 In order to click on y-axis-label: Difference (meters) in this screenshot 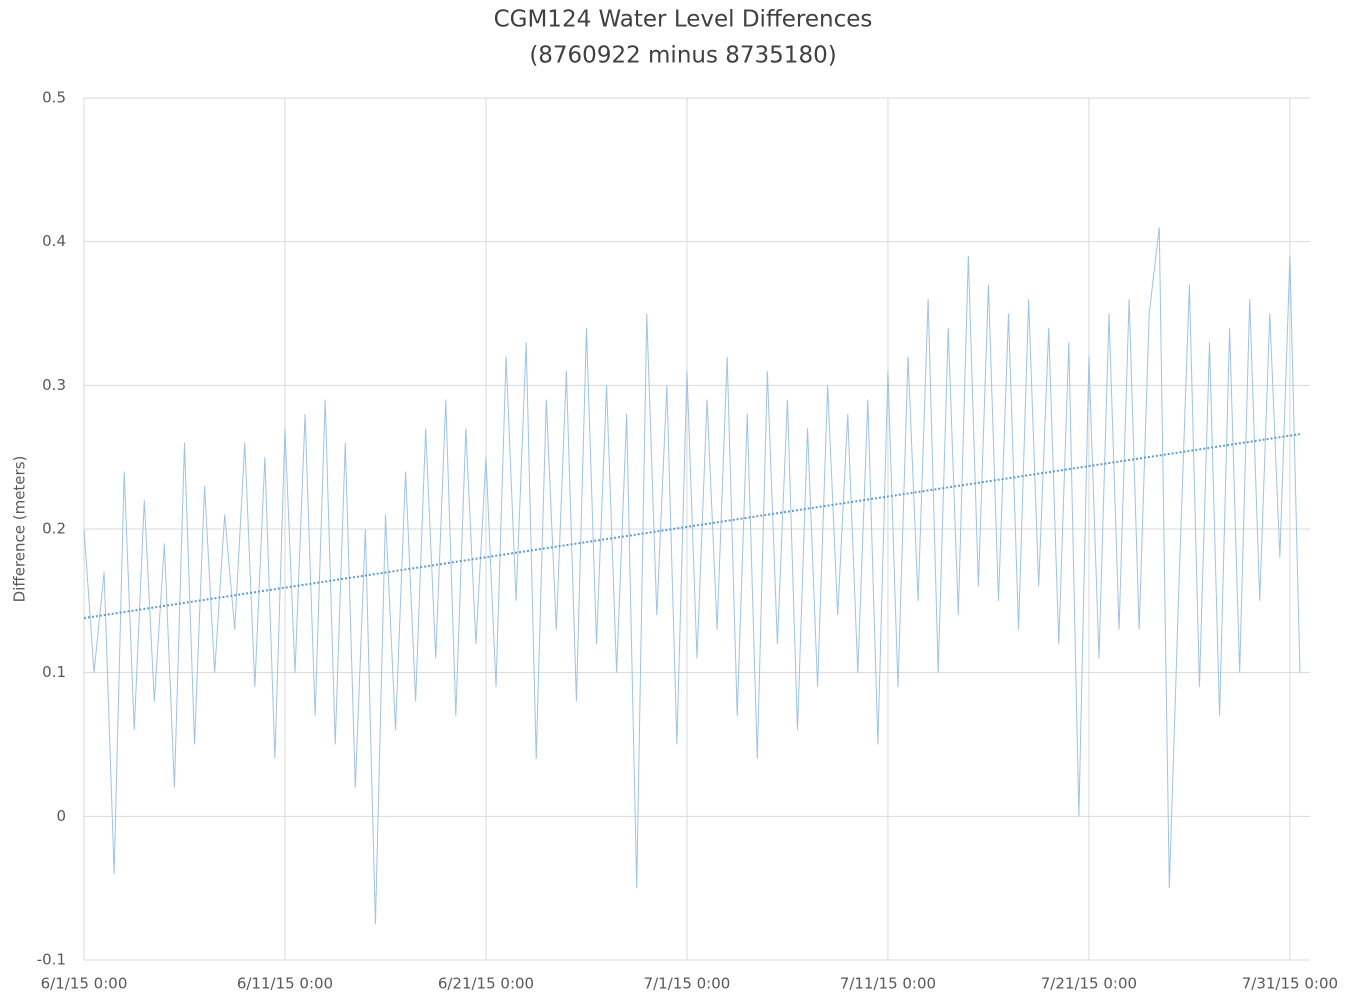, I will do `click(20, 529)`.